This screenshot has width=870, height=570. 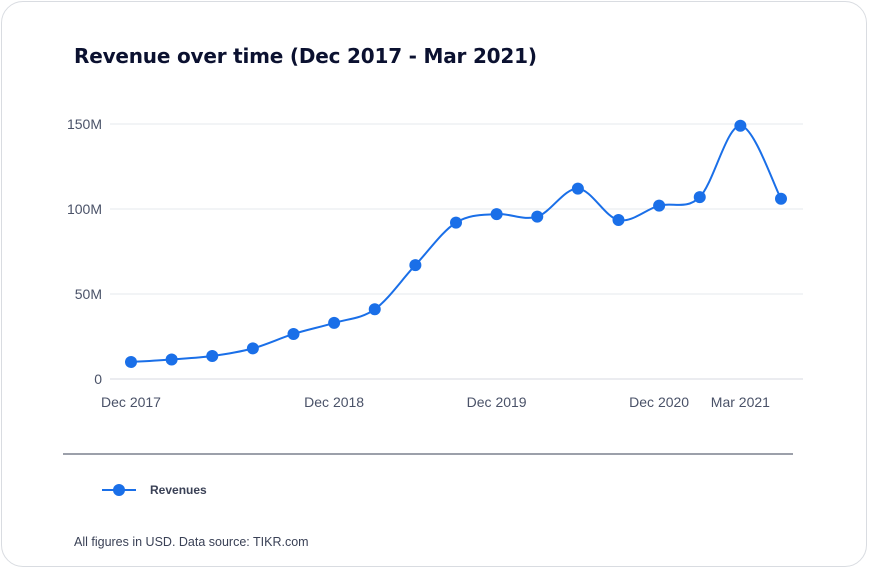 What do you see at coordinates (740, 402) in the screenshot?
I see `x-tick-label: Mar 2021` at bounding box center [740, 402].